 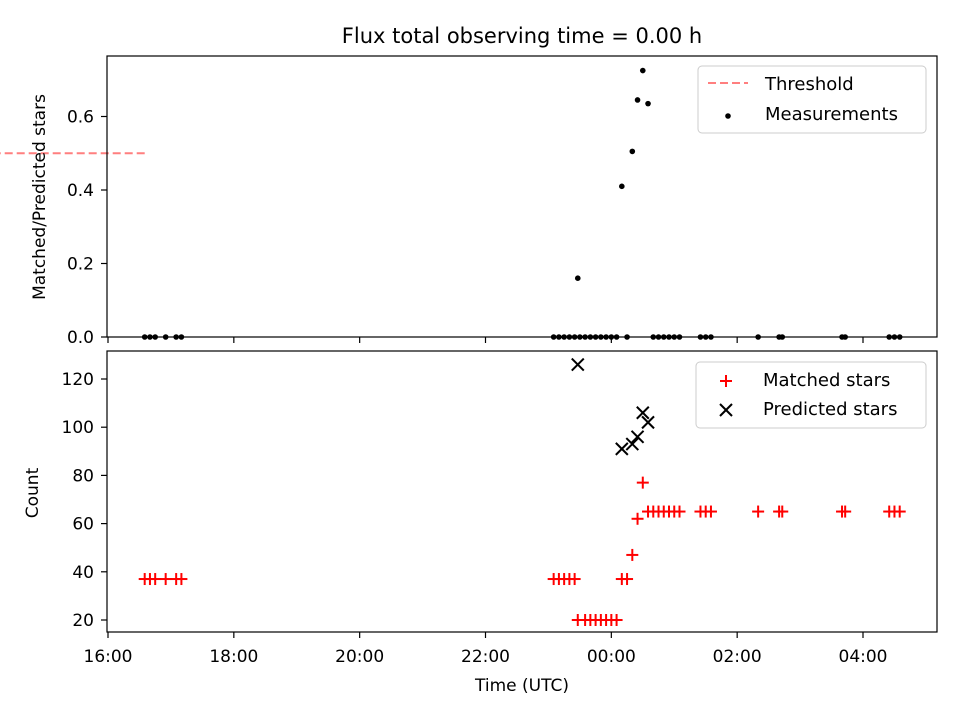 What do you see at coordinates (485, 340) in the screenshot?
I see `top-x-ticks` at bounding box center [485, 340].